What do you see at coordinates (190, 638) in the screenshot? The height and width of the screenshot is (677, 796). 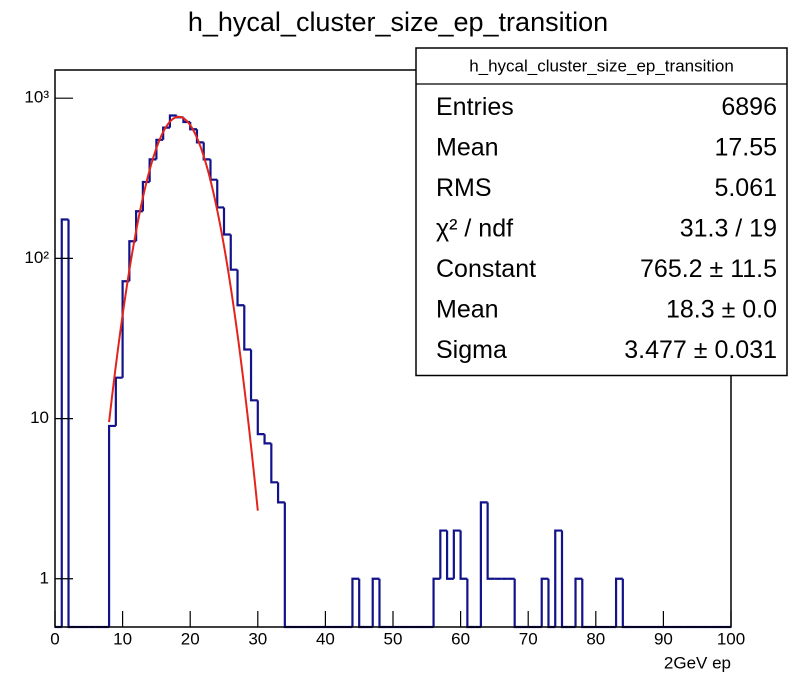 I see `x-tick-label: 20` at bounding box center [190, 638].